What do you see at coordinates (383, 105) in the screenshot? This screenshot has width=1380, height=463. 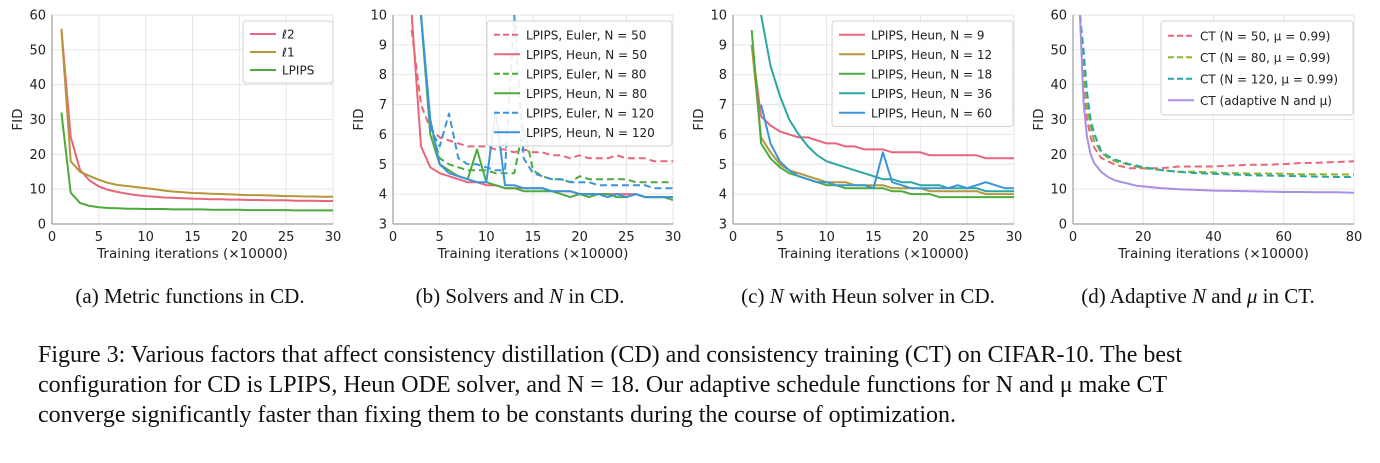 I see `y-tick-label: 7` at bounding box center [383, 105].